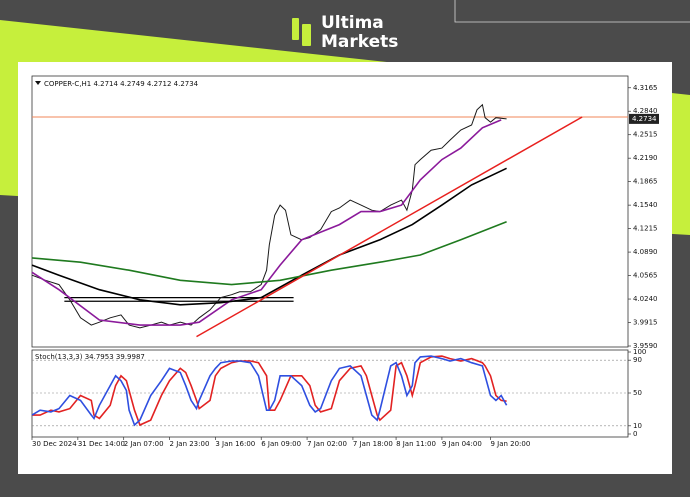 The height and width of the screenshot is (497, 690). I want to click on decor-line, so click(572, 11).